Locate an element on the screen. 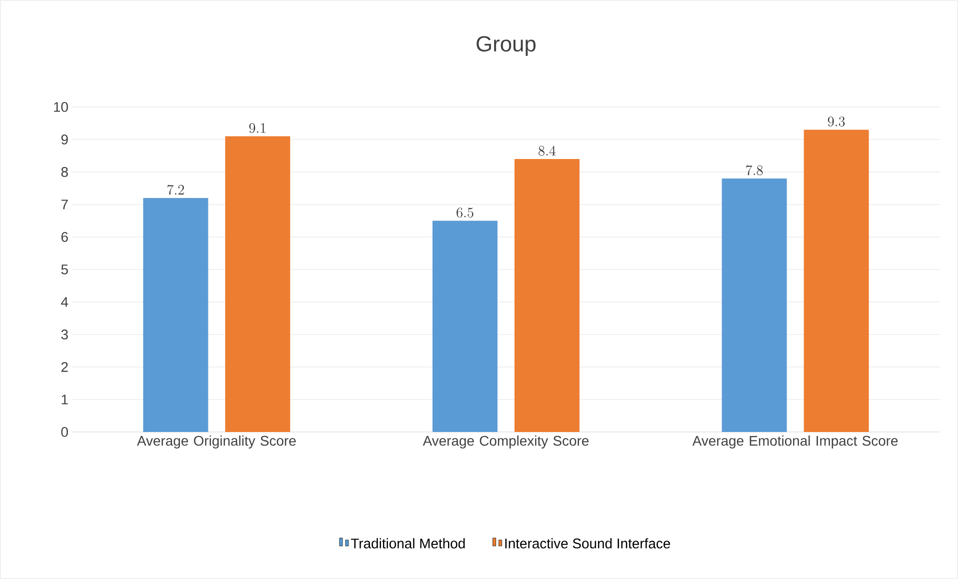  y-tick-label: 8 is located at coordinates (64, 172).